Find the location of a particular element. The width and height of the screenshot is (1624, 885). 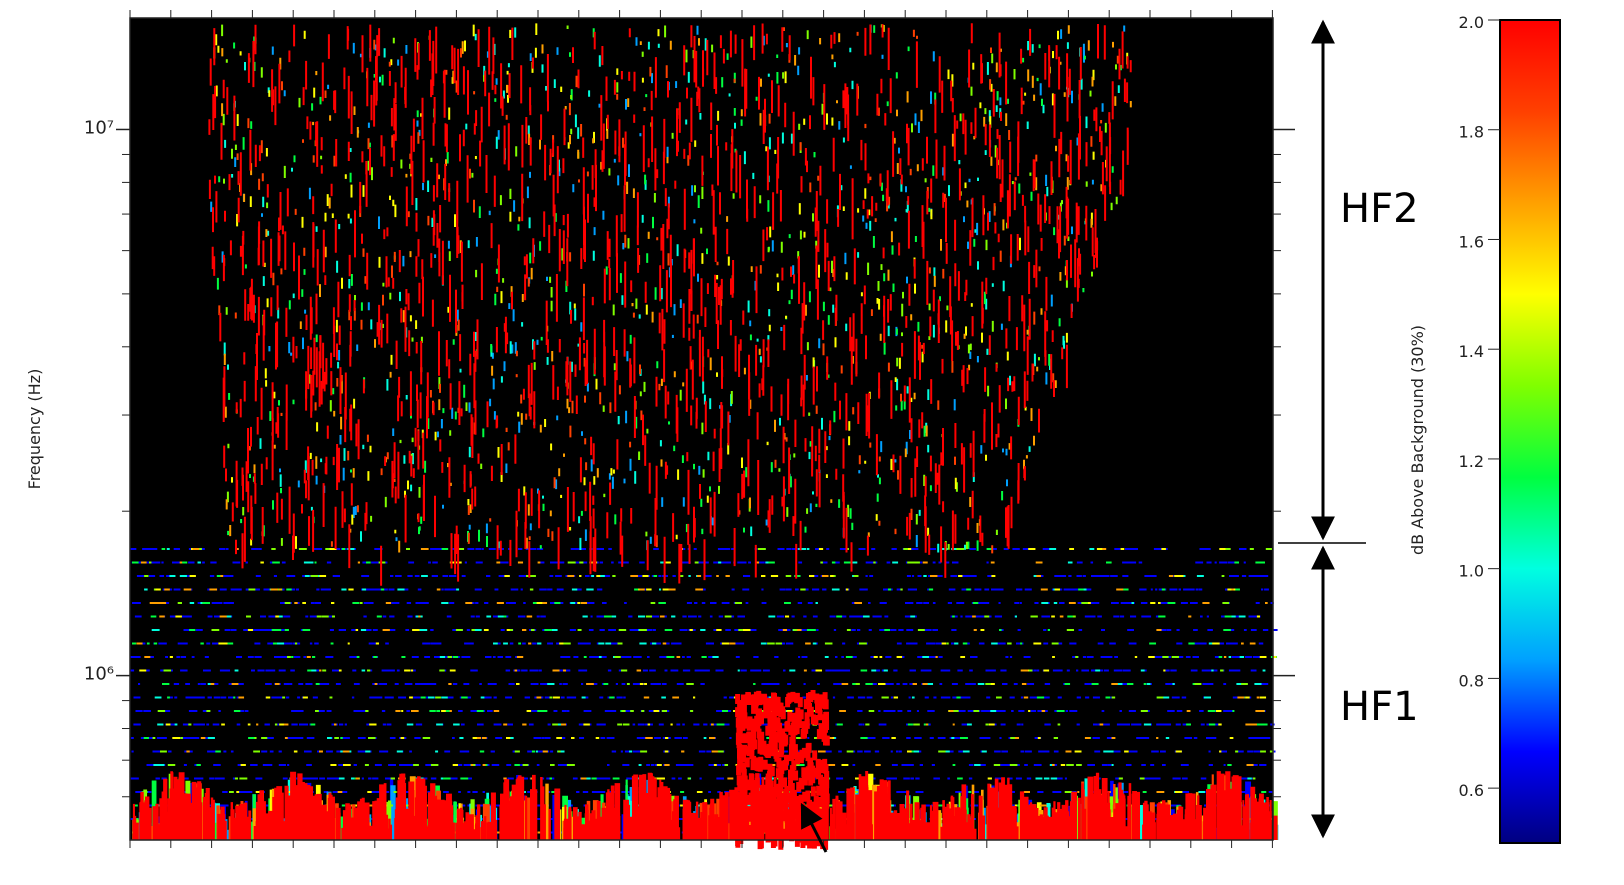

y-axis-label: Frequency (Hz) is located at coordinates (34, 429).